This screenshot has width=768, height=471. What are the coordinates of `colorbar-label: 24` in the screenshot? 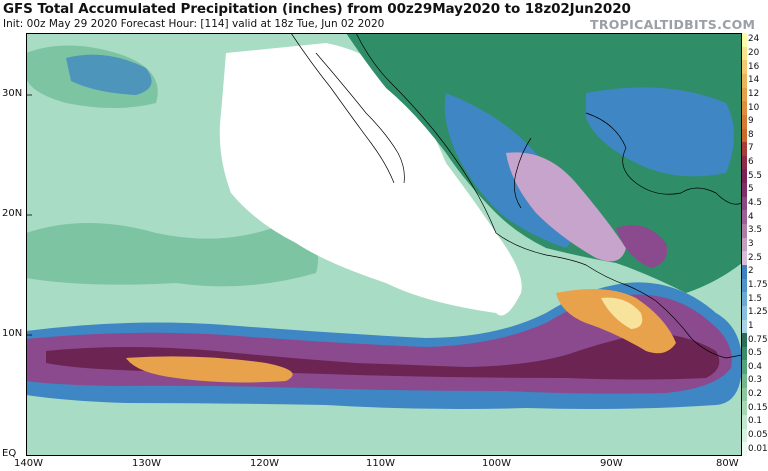 It's located at (754, 39).